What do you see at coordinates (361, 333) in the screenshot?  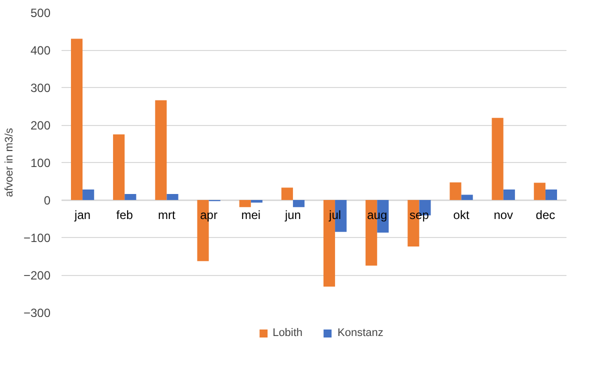 I see `legend-label: Konstanz` at bounding box center [361, 333].